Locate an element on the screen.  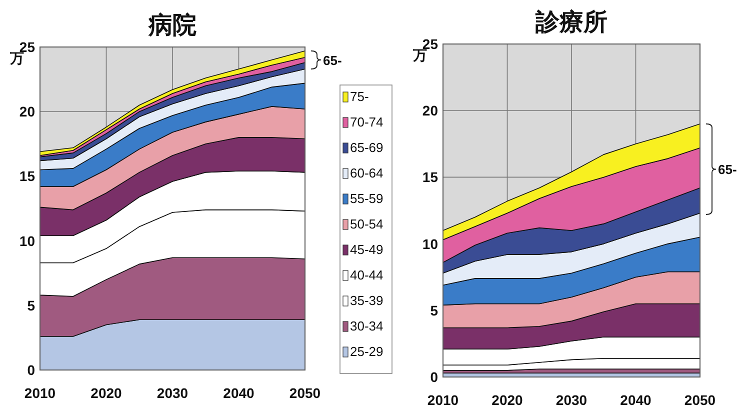
legend-label: 65-69 is located at coordinates (367, 147).